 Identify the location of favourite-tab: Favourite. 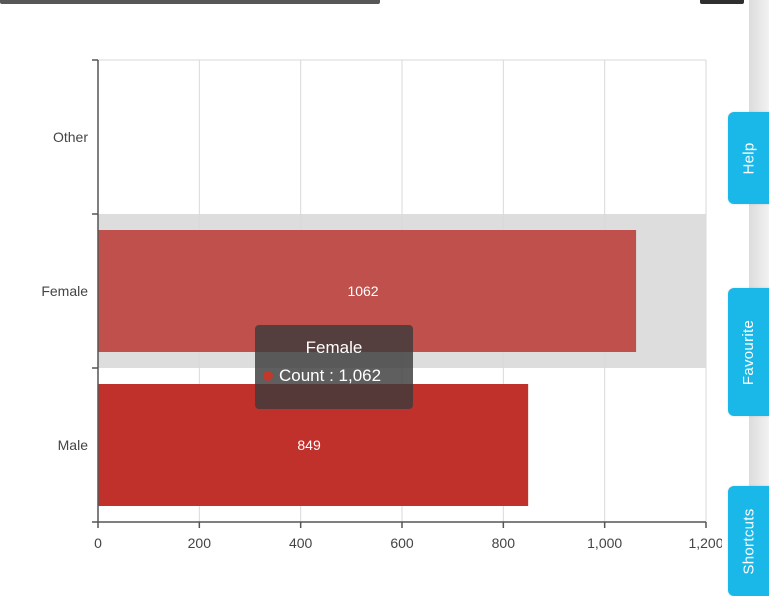
(748, 352).